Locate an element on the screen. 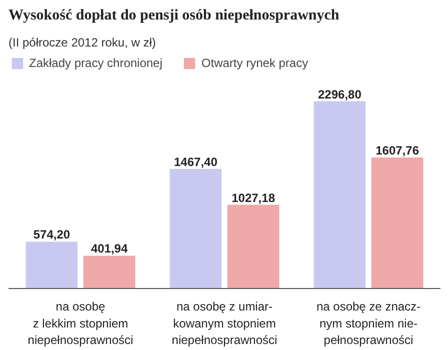  data-label: 1467,40 is located at coordinates (196, 161).